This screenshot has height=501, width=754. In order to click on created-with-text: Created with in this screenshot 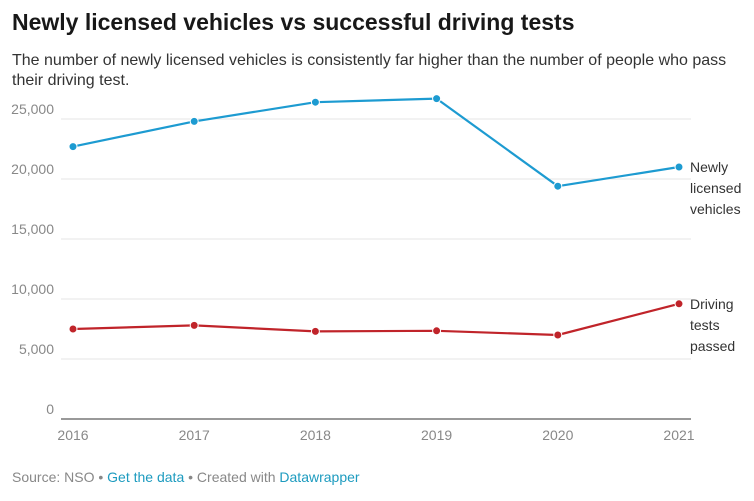, I will do `click(236, 477)`.